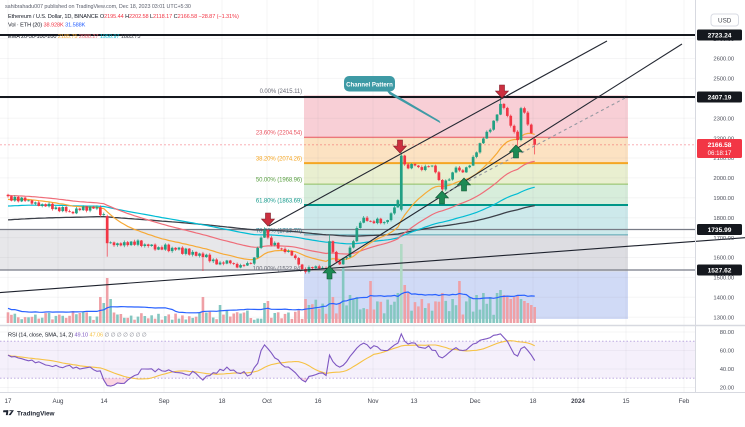  Describe the element at coordinates (47, 26) in the screenshot. I see `svg-text: Vol · ETH (20) 38.928K 31.588K` at that location.